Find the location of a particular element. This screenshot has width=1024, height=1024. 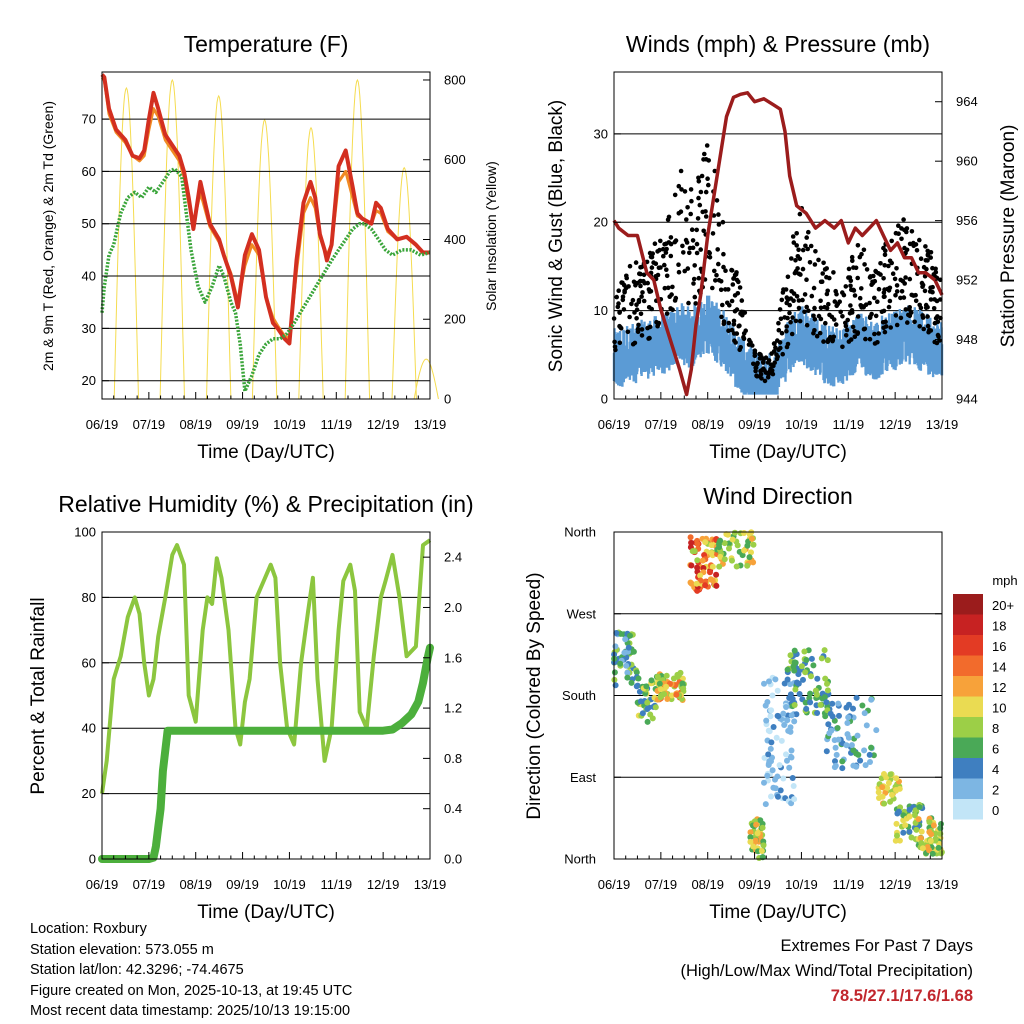

legend-swatch is located at coordinates (968, 788).